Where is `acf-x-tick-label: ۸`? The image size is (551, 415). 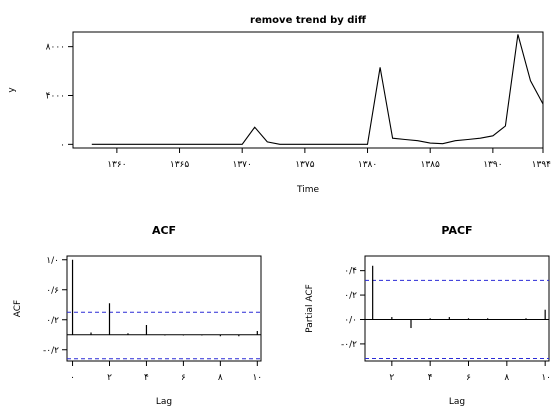 acf-x-tick-label: ۸ is located at coordinates (220, 378).